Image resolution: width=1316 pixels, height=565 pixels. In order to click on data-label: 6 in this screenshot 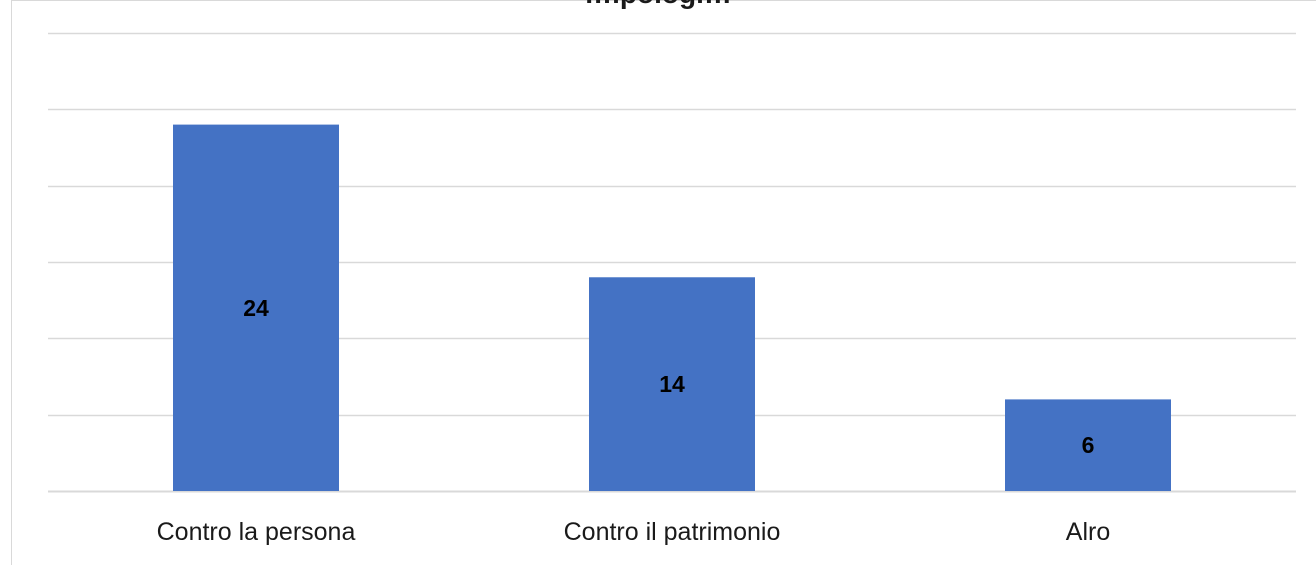, I will do `click(1088, 445)`.